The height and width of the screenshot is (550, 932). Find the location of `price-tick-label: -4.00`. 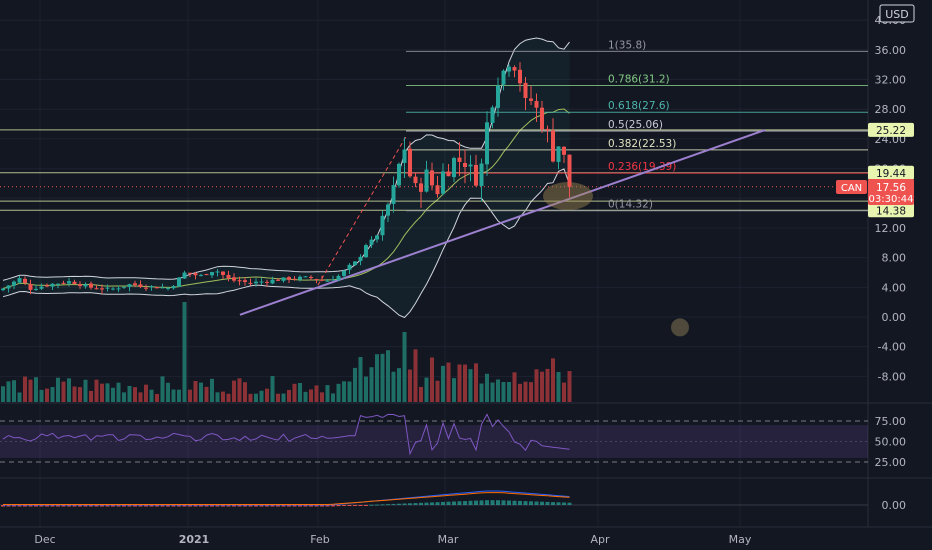

price-tick-label: -4.00 is located at coordinates (892, 347).